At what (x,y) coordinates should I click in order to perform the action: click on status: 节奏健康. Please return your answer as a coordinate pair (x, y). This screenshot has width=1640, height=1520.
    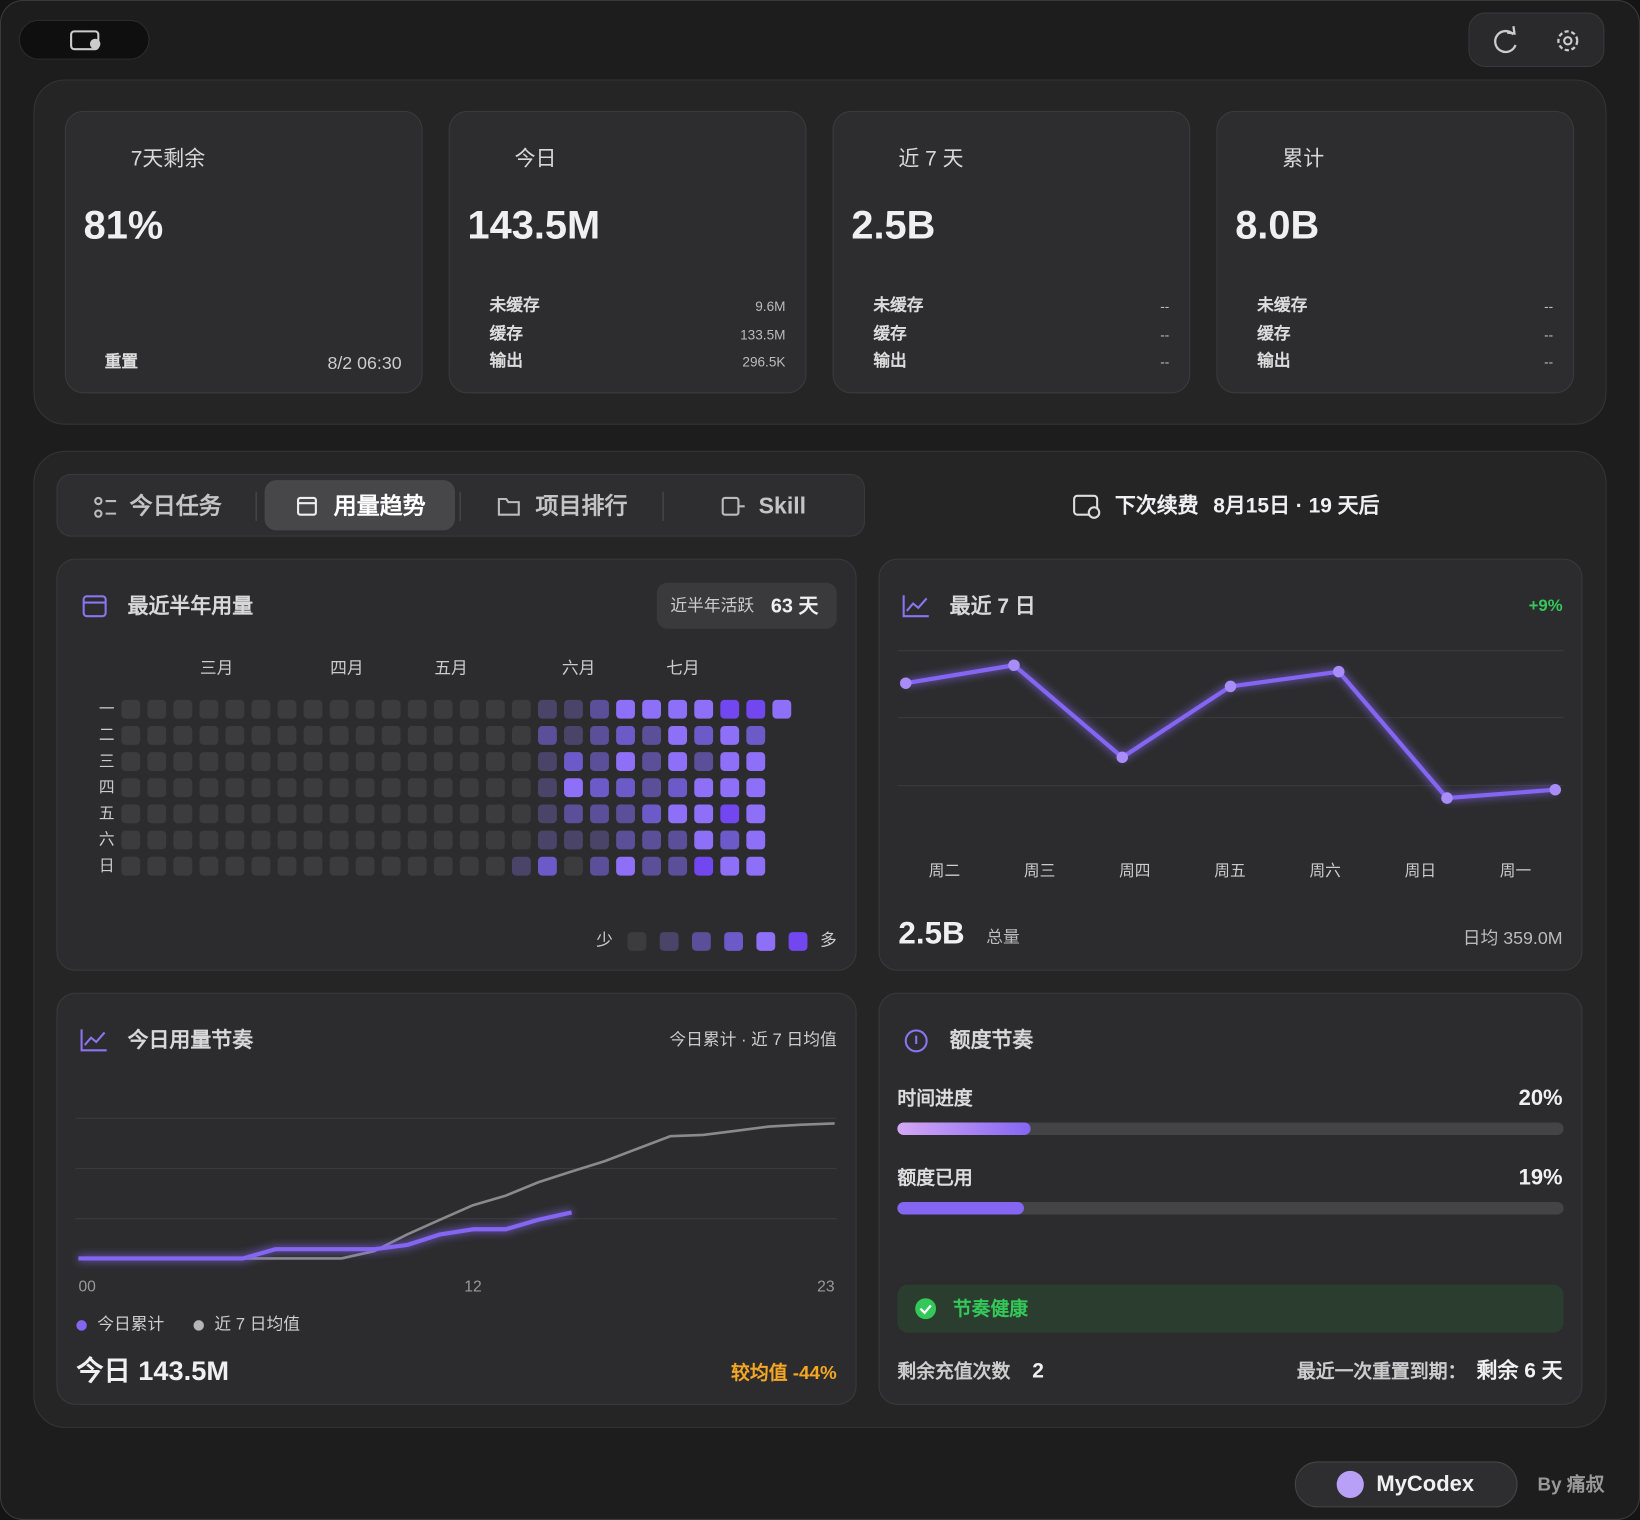
    Looking at the image, I should click on (990, 1309).